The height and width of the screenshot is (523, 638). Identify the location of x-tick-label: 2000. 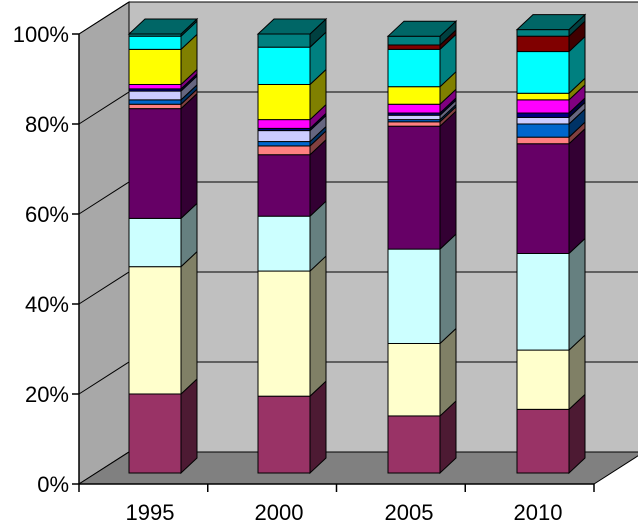
(279, 511).